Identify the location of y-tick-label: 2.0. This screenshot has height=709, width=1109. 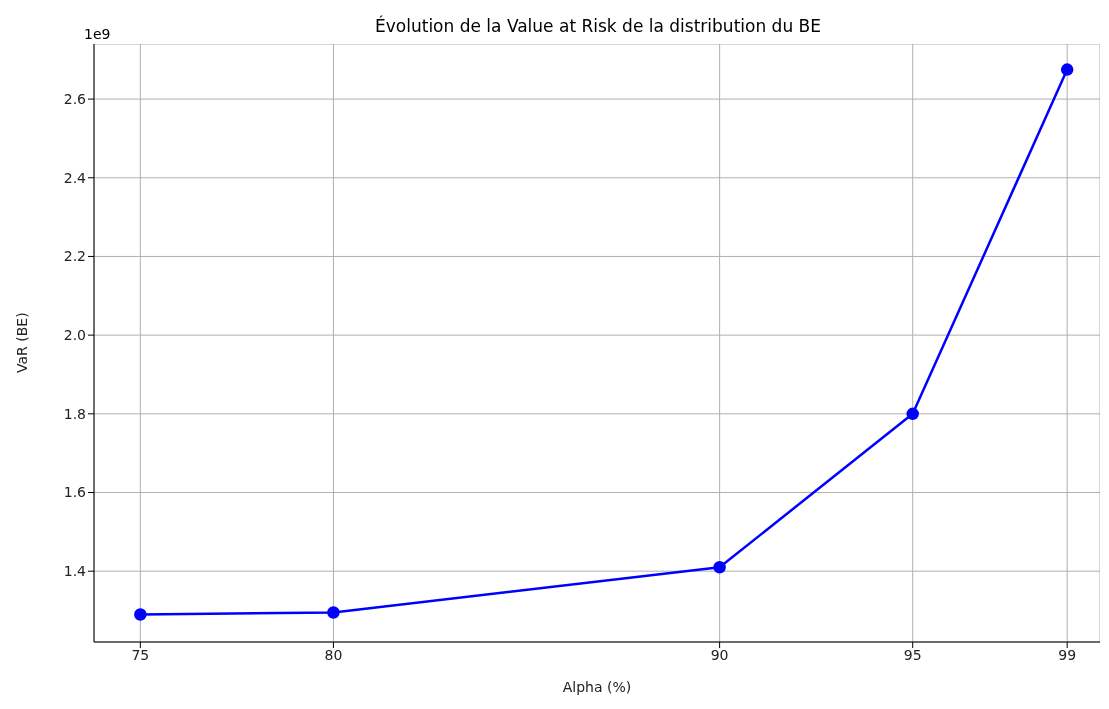
(74, 335).